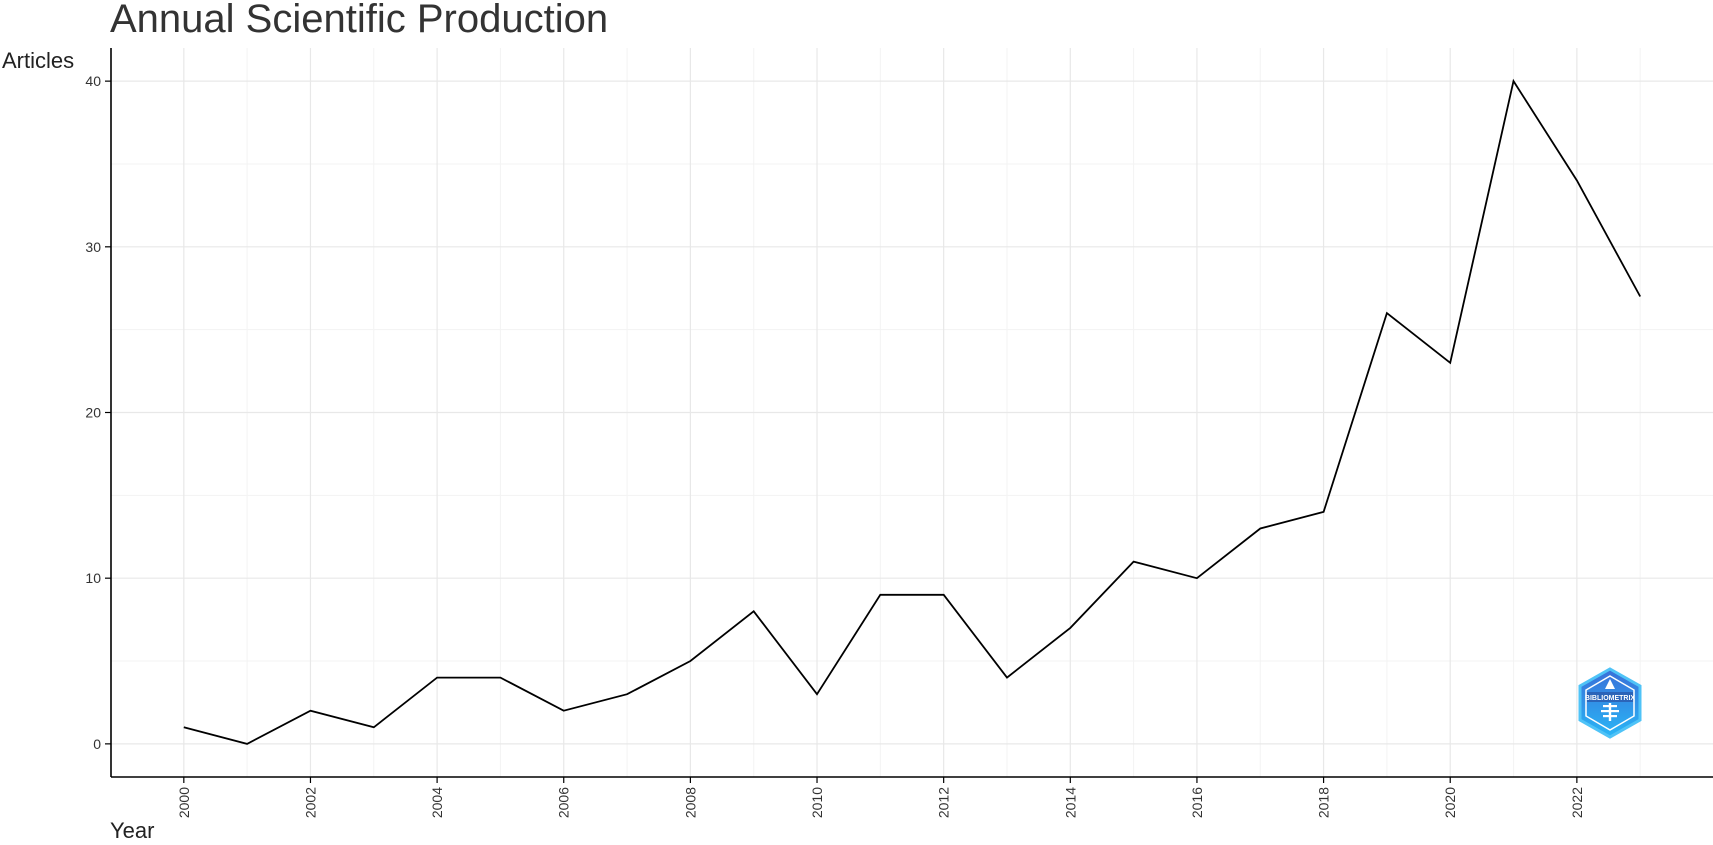 Image resolution: width=1713 pixels, height=845 pixels. What do you see at coordinates (1450, 802) in the screenshot?
I see `x-tick-label: 2020` at bounding box center [1450, 802].